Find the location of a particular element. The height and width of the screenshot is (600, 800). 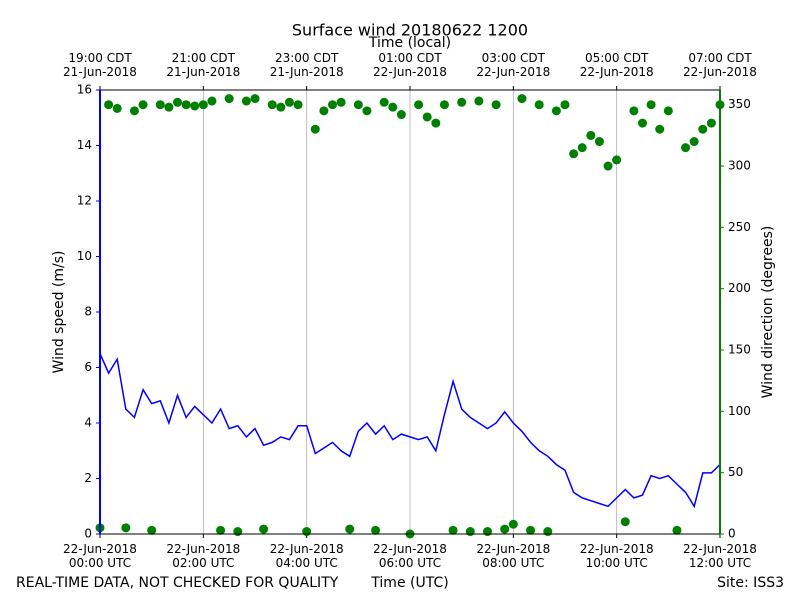

y-tick-label: 14 is located at coordinates (84, 145).